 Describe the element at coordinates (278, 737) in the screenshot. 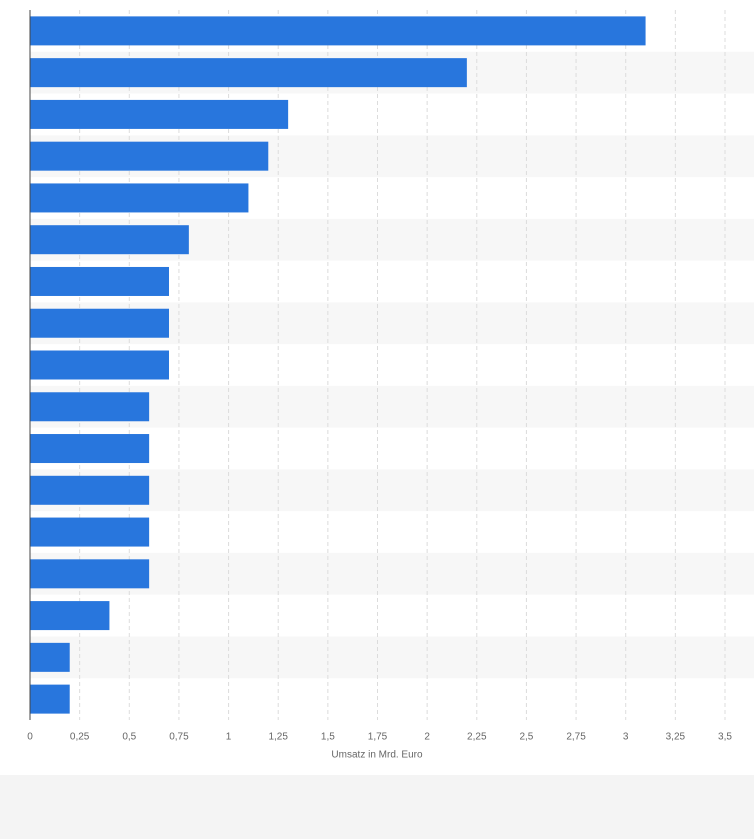

I see `x-tick-label: 1,25` at that location.